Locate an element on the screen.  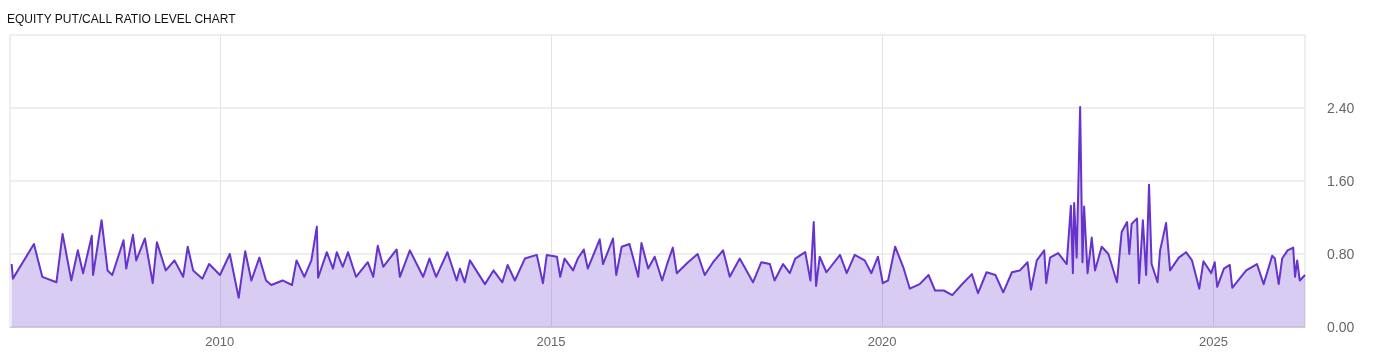
y-tick-label: 0.80 is located at coordinates (1341, 254).